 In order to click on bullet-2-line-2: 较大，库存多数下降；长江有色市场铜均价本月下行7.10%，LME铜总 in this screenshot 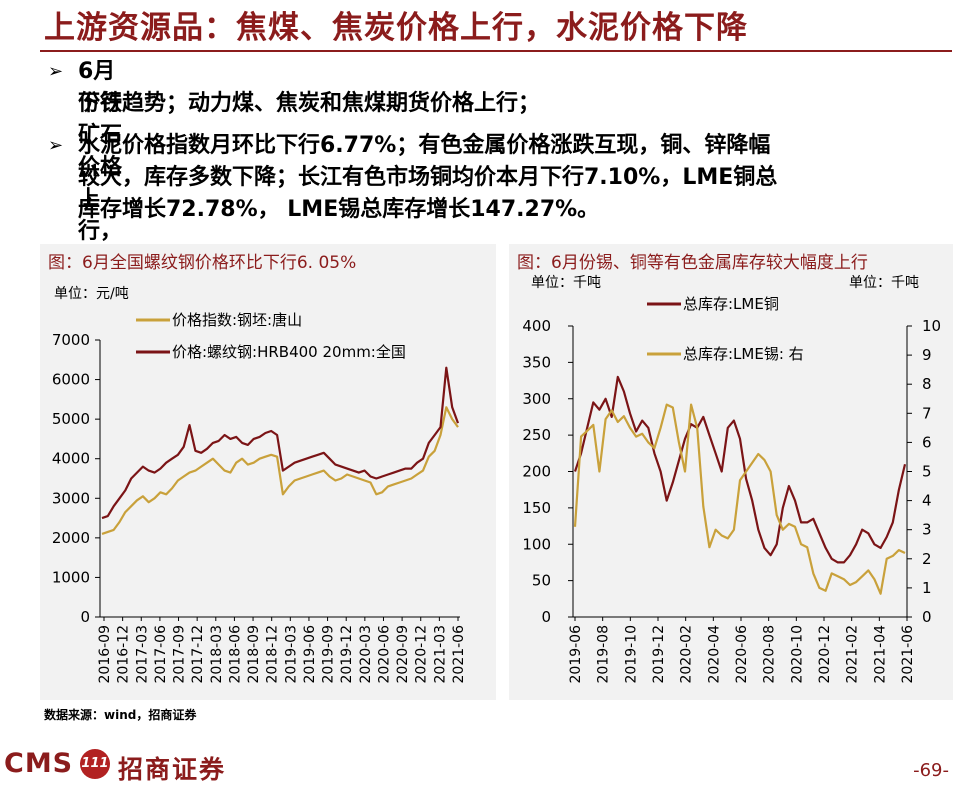, I will do `click(428, 177)`.